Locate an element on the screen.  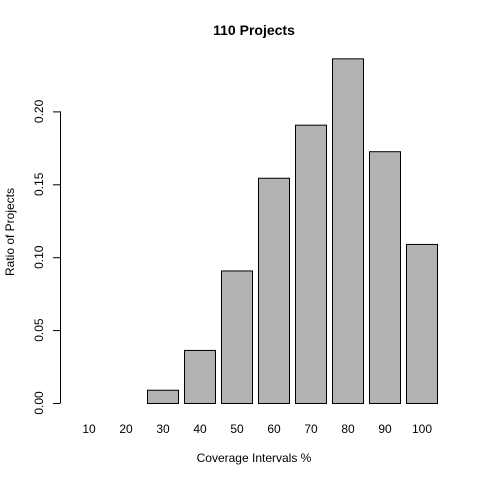
y-axis: 0.00 0.05 0.10 0.15 0.20 is located at coordinates (46, 257).